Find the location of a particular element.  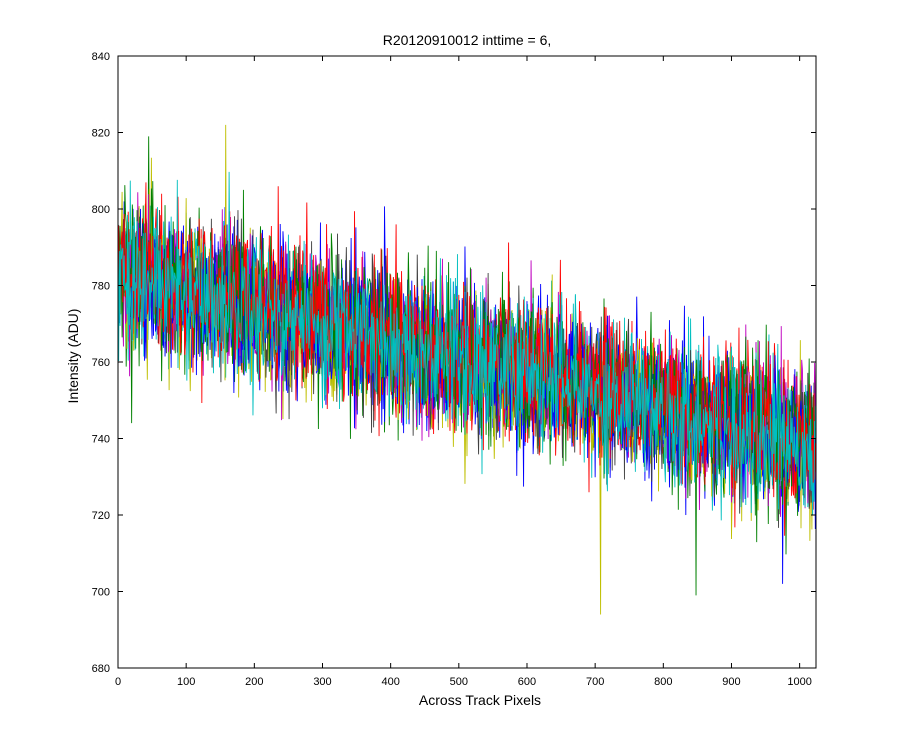

x-tick-label: 200 is located at coordinates (254, 682).